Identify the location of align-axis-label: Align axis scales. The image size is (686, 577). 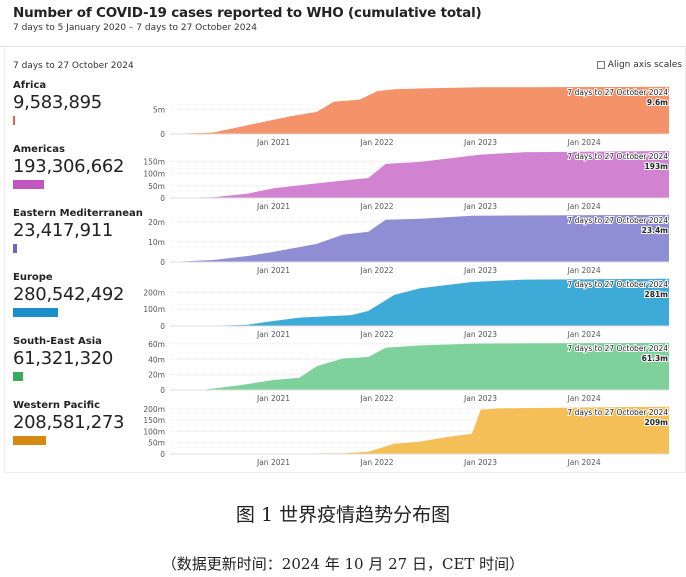
(644, 65).